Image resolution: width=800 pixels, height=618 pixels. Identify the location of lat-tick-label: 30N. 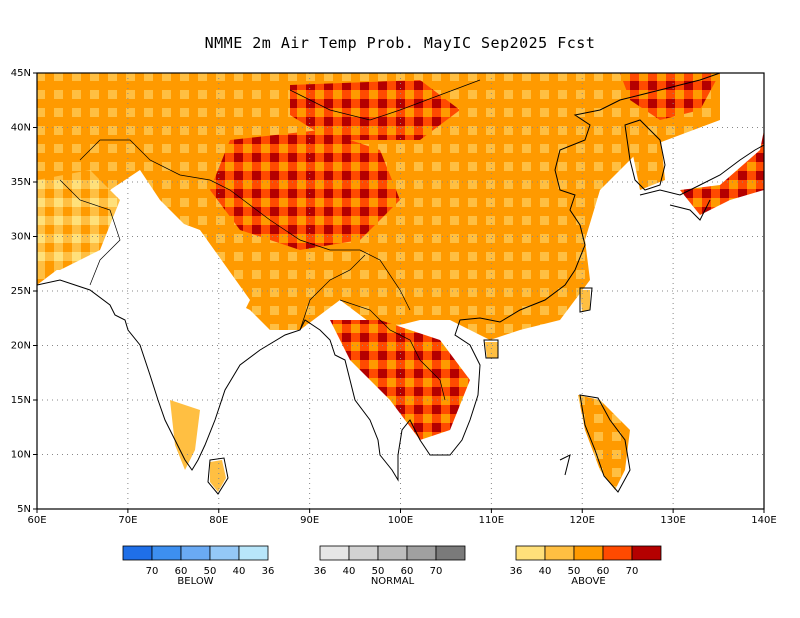
(21, 237).